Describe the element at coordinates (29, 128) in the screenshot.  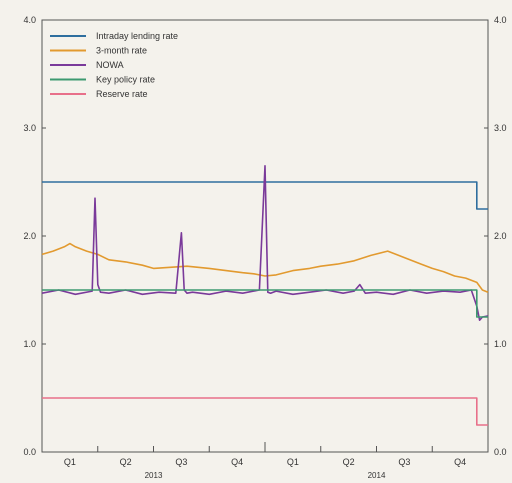
I see `y-tick-label-left: 3.0` at that location.